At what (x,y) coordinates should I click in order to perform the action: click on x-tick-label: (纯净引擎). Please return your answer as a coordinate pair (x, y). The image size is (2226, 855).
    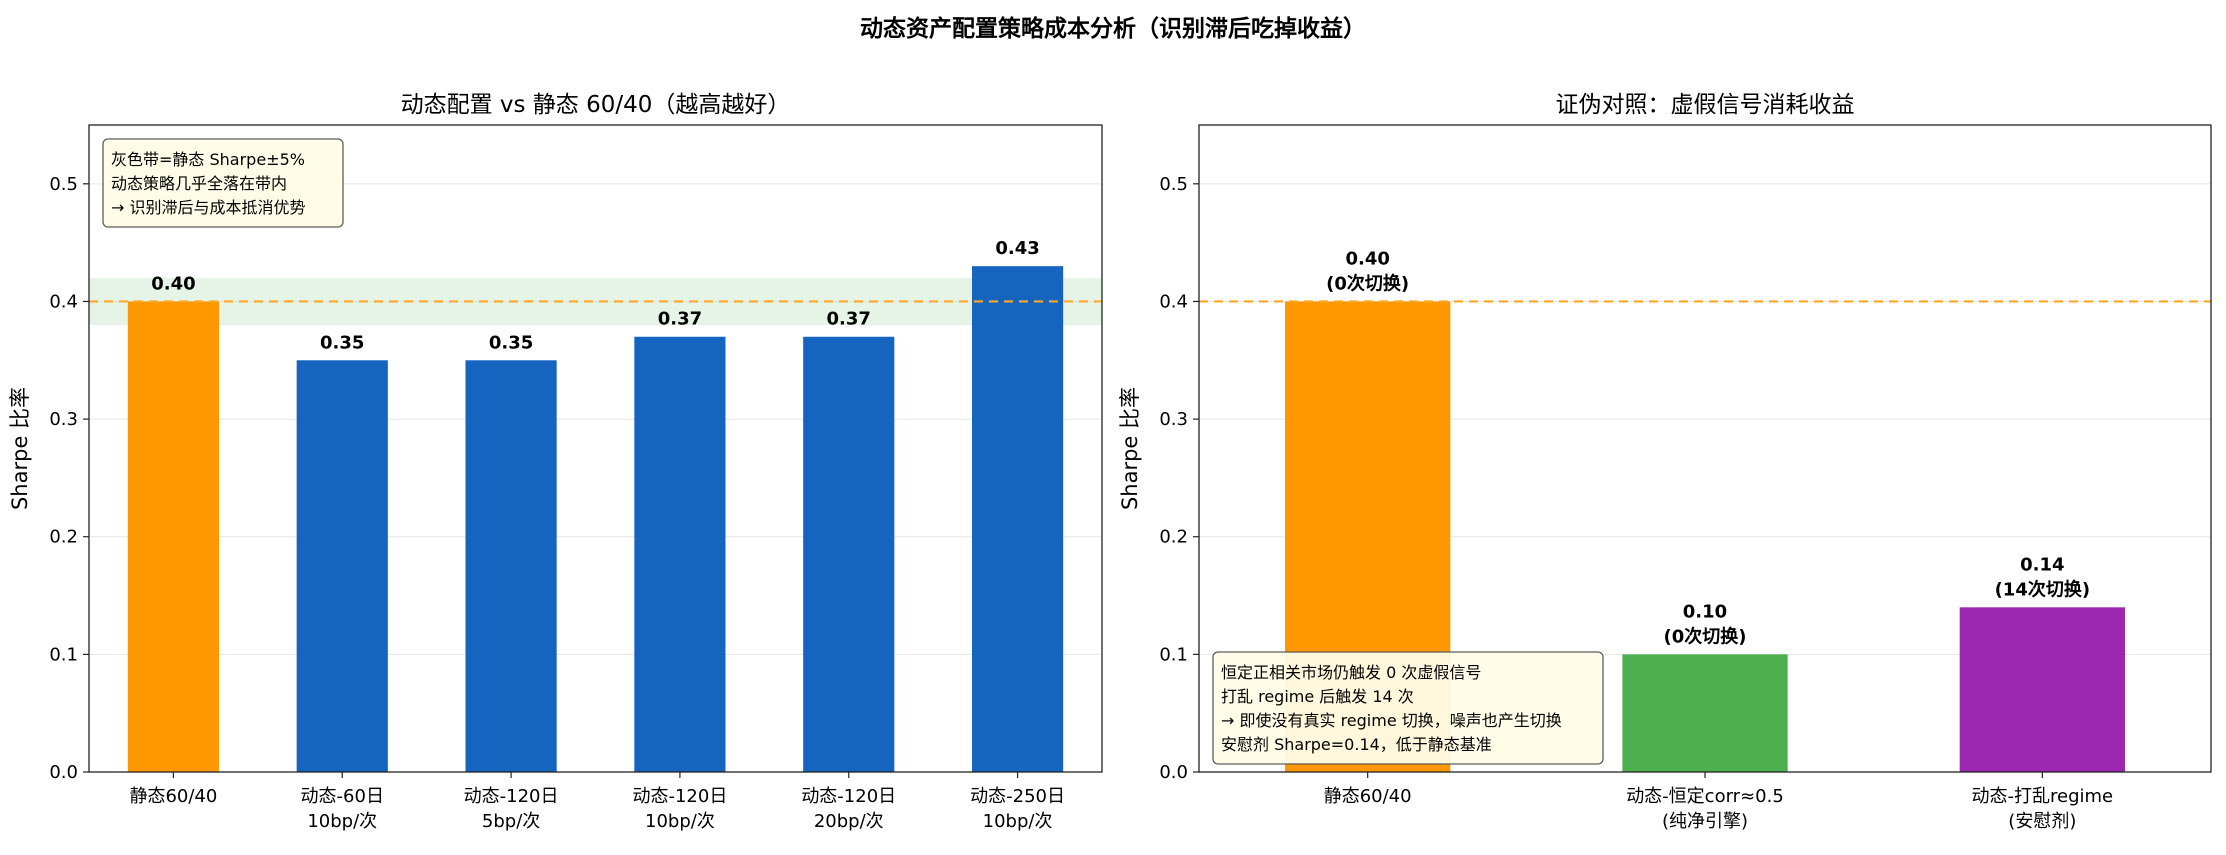
    Looking at the image, I should click on (1705, 821).